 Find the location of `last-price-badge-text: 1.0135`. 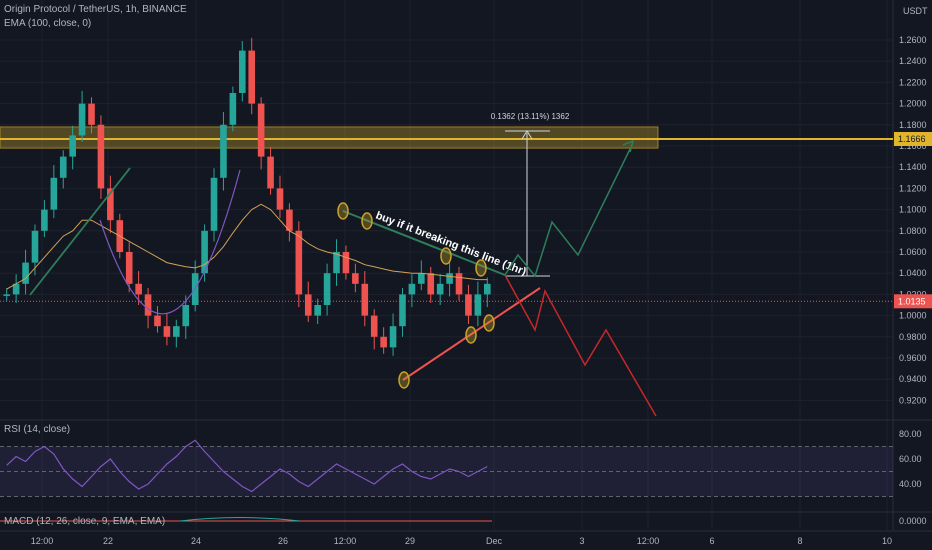

last-price-badge-text: 1.0135 is located at coordinates (912, 301).